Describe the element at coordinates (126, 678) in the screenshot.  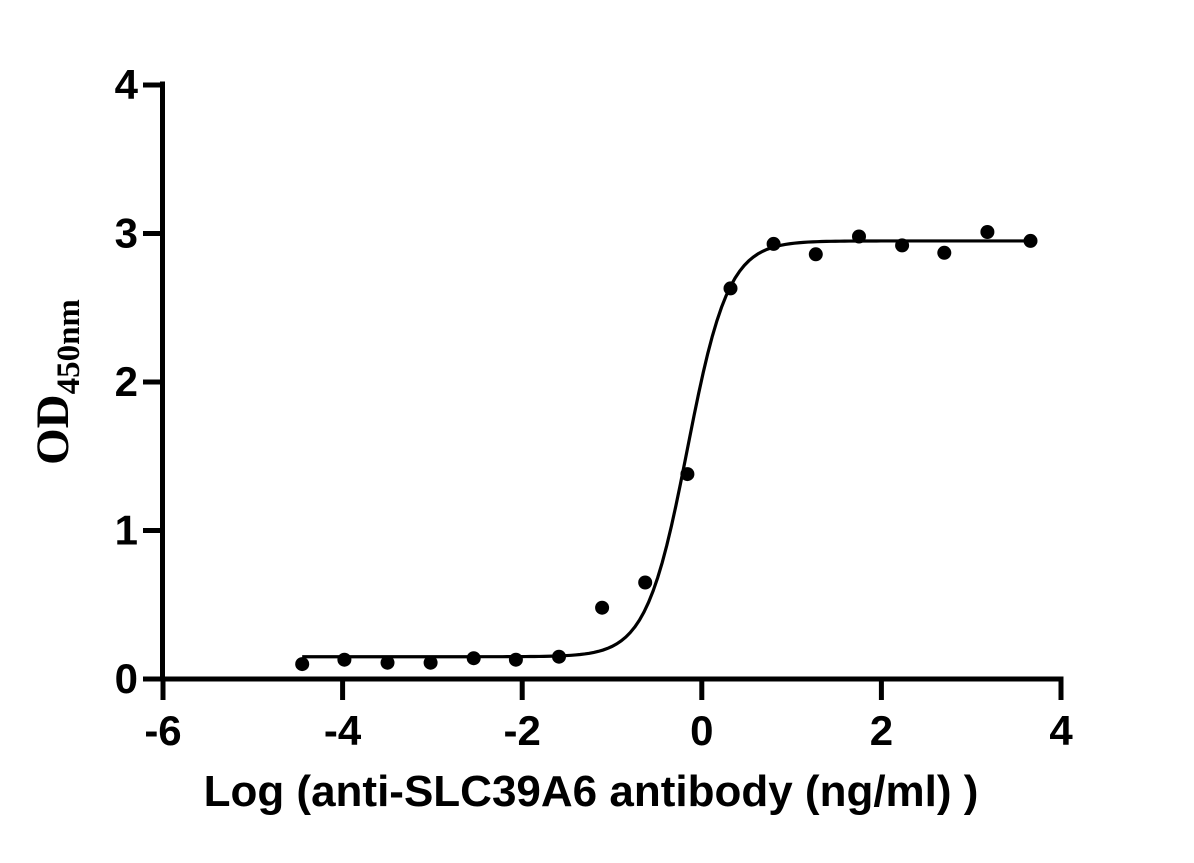
I see `y-tick-label: 0` at that location.